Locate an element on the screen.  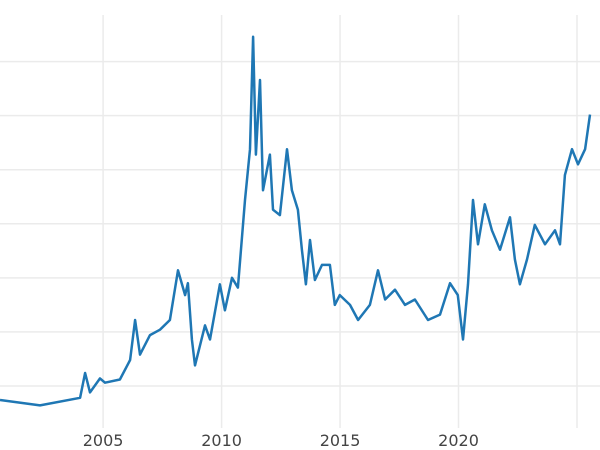
x-axis-ticks: 2005 2010 2015 2020 is located at coordinates (281, 440).